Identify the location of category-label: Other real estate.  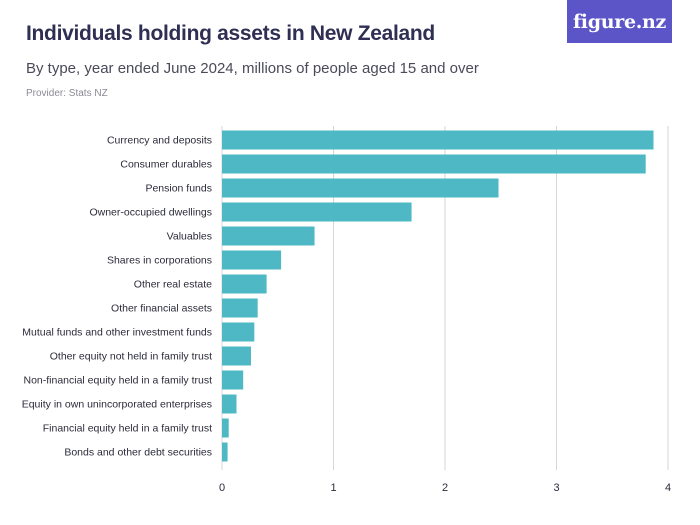
(173, 285).